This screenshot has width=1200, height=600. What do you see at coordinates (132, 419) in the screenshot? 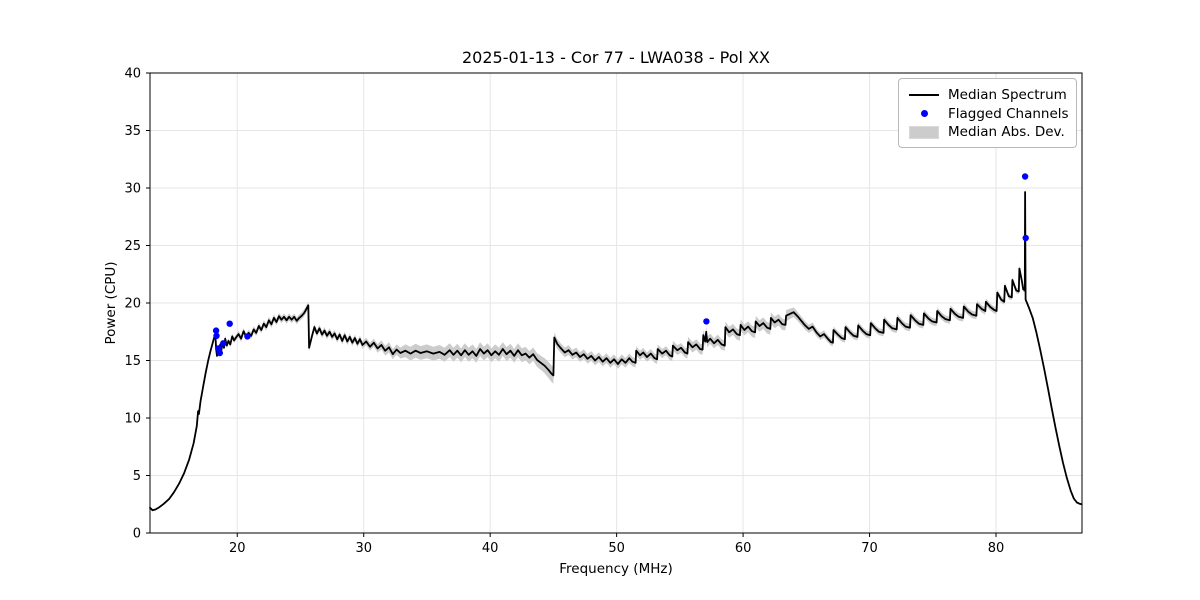
I see `y-tick-label: 10` at bounding box center [132, 419].